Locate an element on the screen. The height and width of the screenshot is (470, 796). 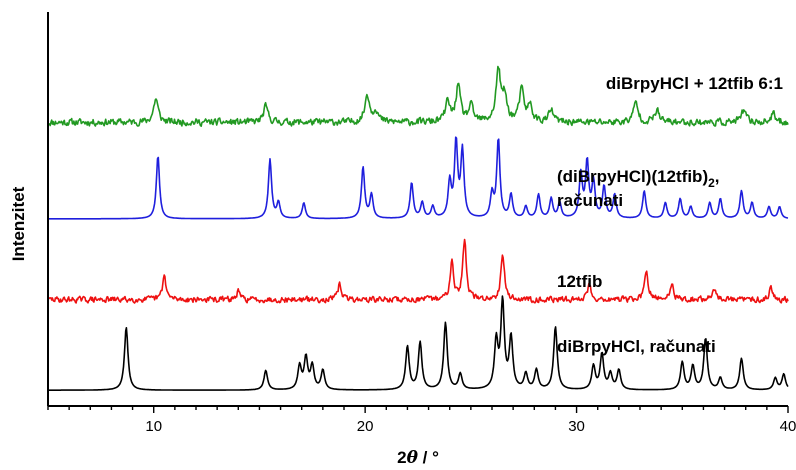
series-line-exp-12tfib is located at coordinates (418, 271).